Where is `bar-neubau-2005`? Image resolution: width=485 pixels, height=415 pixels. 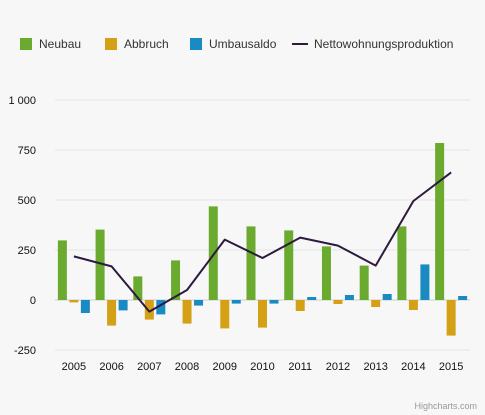 bar-neubau-2005 is located at coordinates (62, 270).